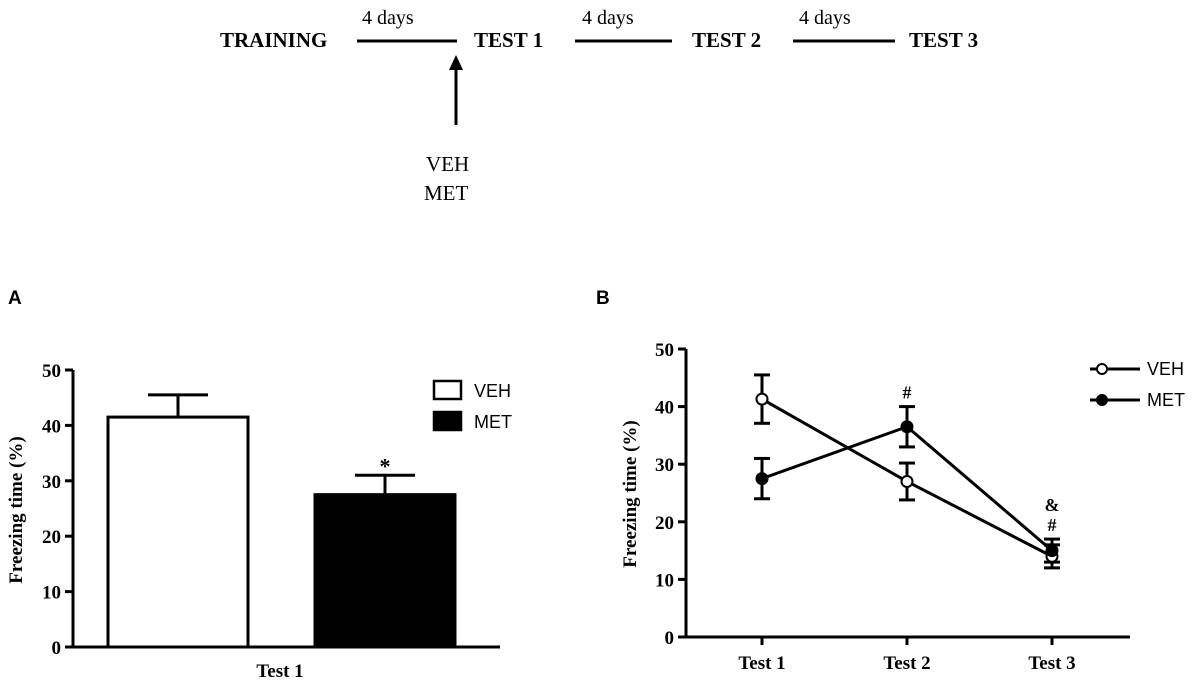 The width and height of the screenshot is (1200, 689). I want to click on legend-met-swatch, so click(447, 421).